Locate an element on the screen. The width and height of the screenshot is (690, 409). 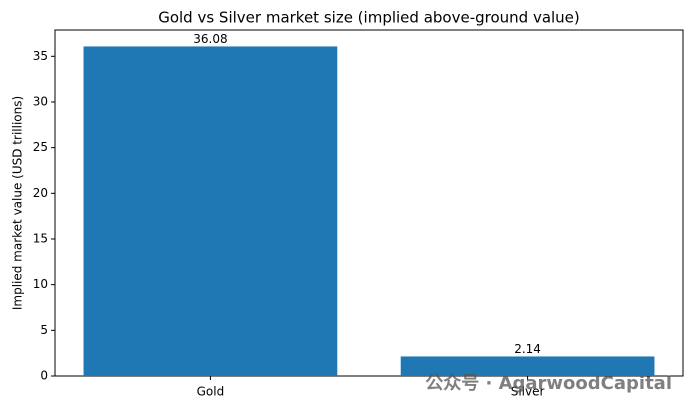
value-label: 36.08 is located at coordinates (210, 39).